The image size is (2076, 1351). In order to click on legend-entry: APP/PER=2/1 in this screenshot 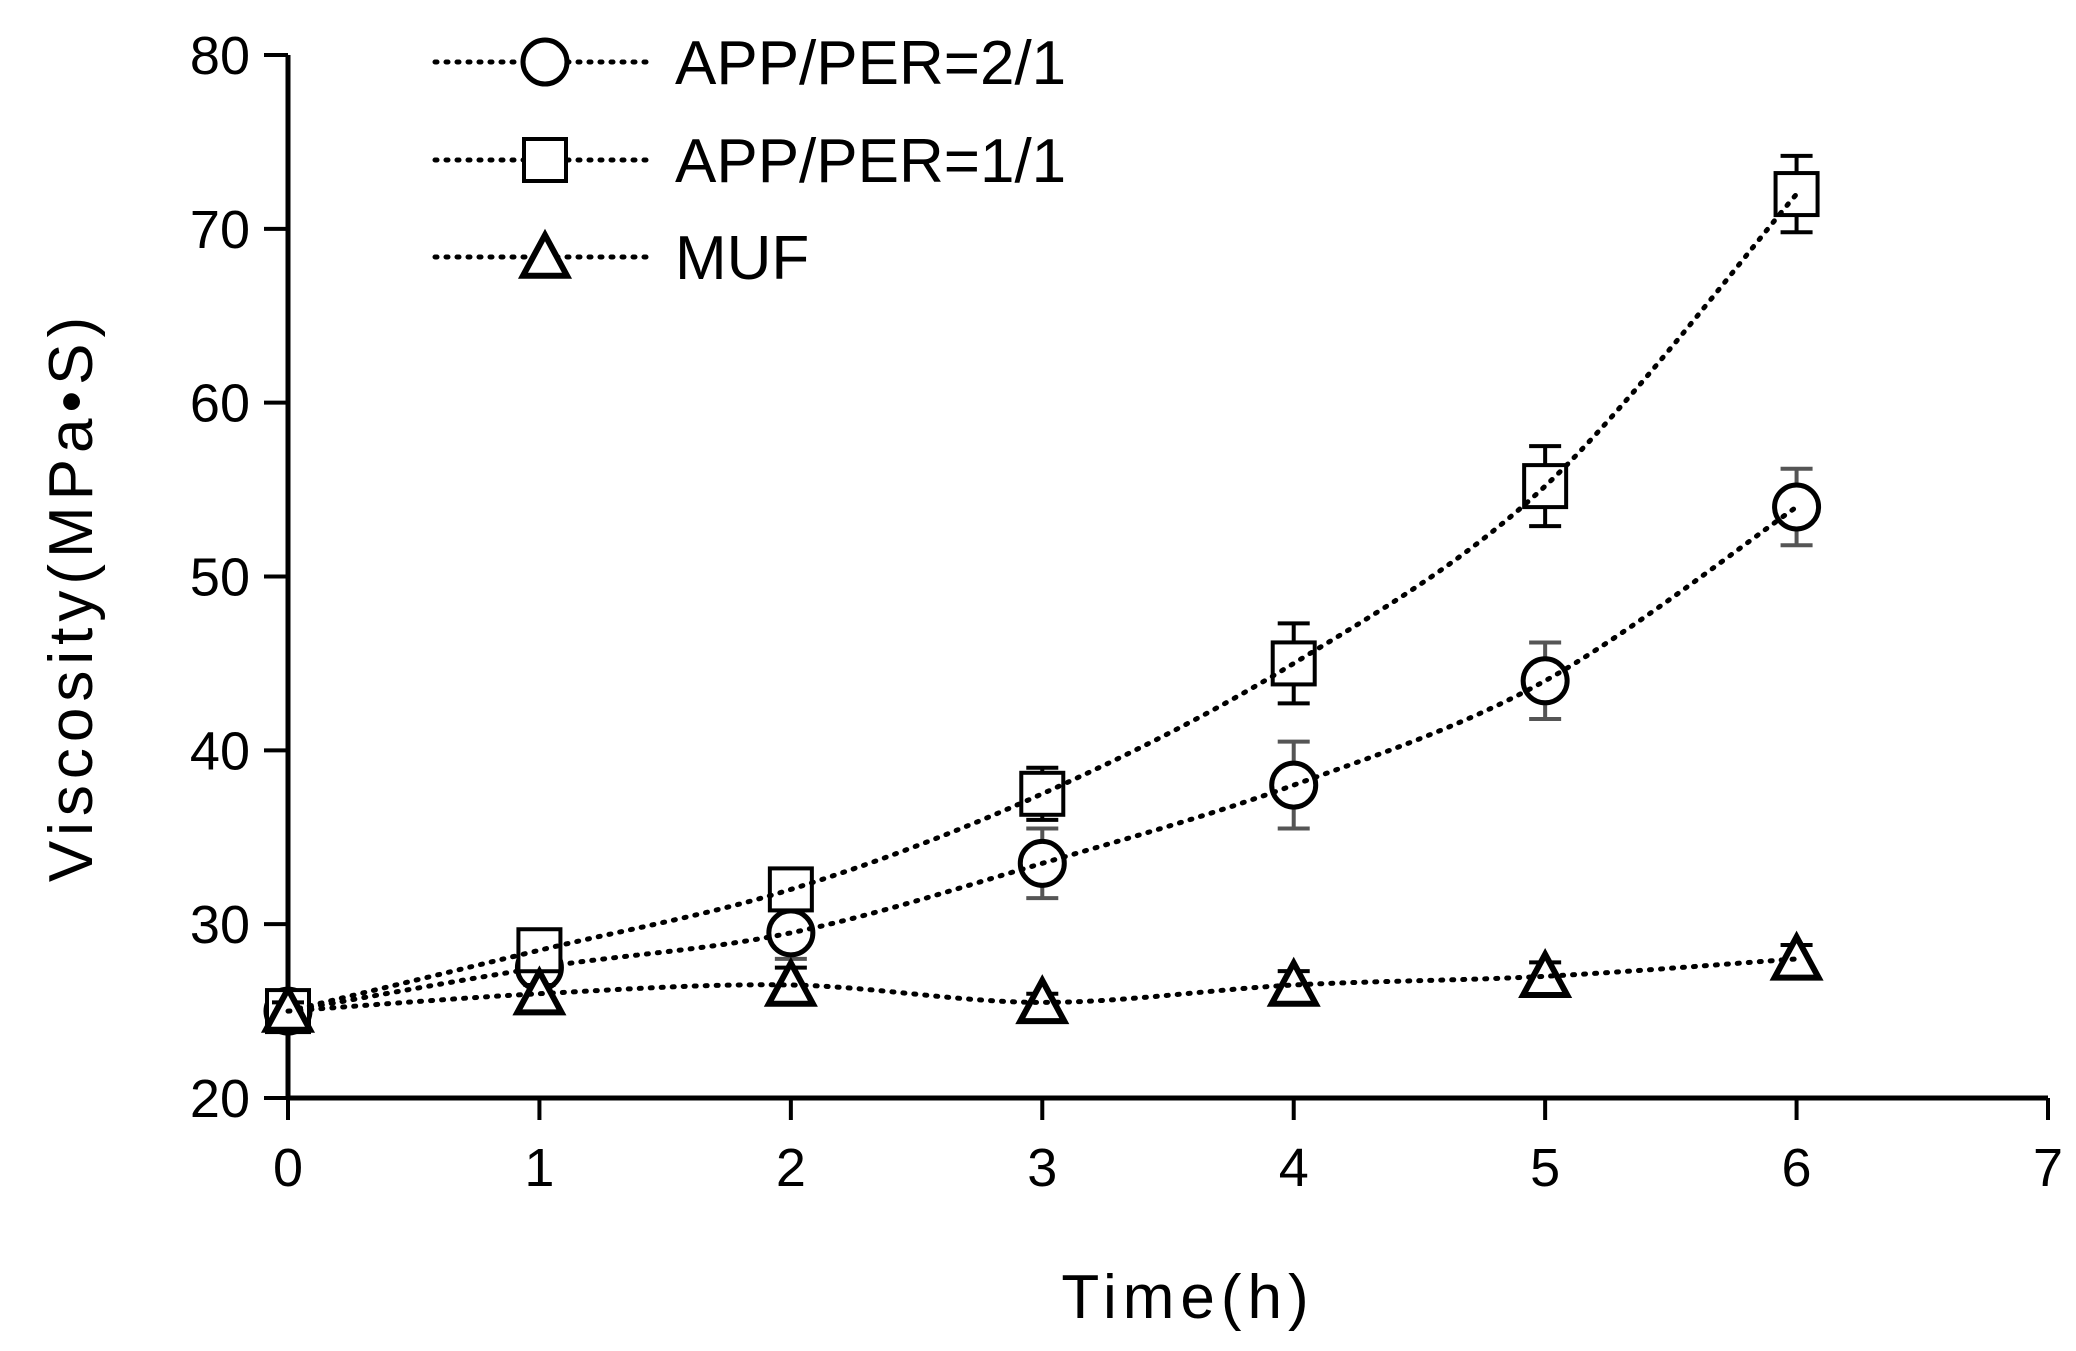, I will do `click(749, 63)`.